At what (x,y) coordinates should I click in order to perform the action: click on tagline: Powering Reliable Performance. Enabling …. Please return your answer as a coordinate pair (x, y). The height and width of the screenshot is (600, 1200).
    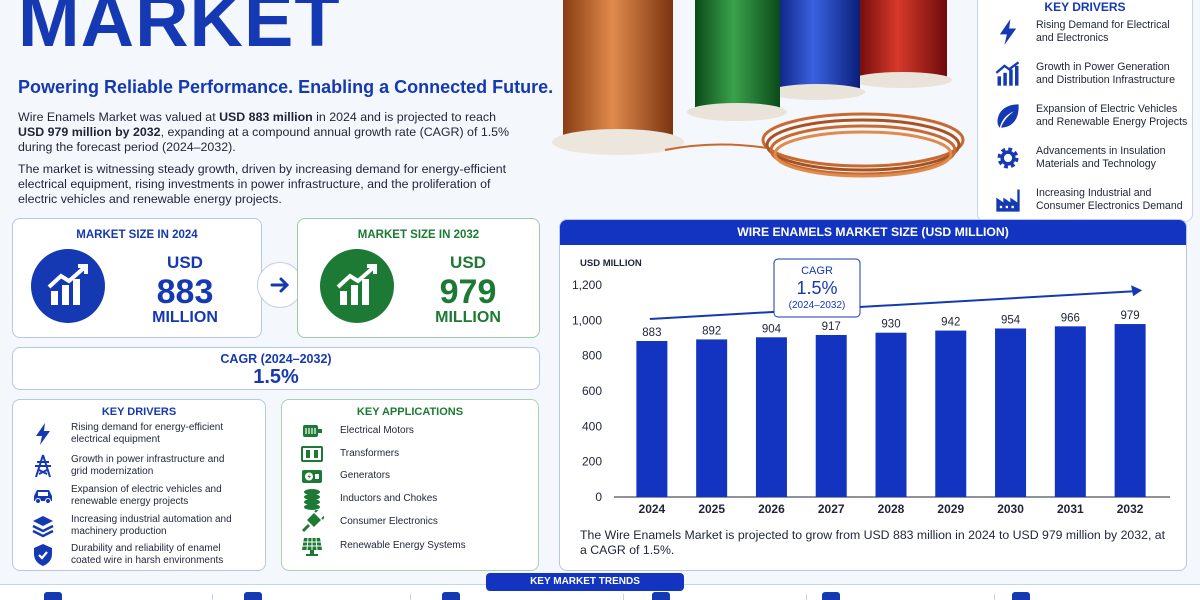
    Looking at the image, I should click on (286, 87).